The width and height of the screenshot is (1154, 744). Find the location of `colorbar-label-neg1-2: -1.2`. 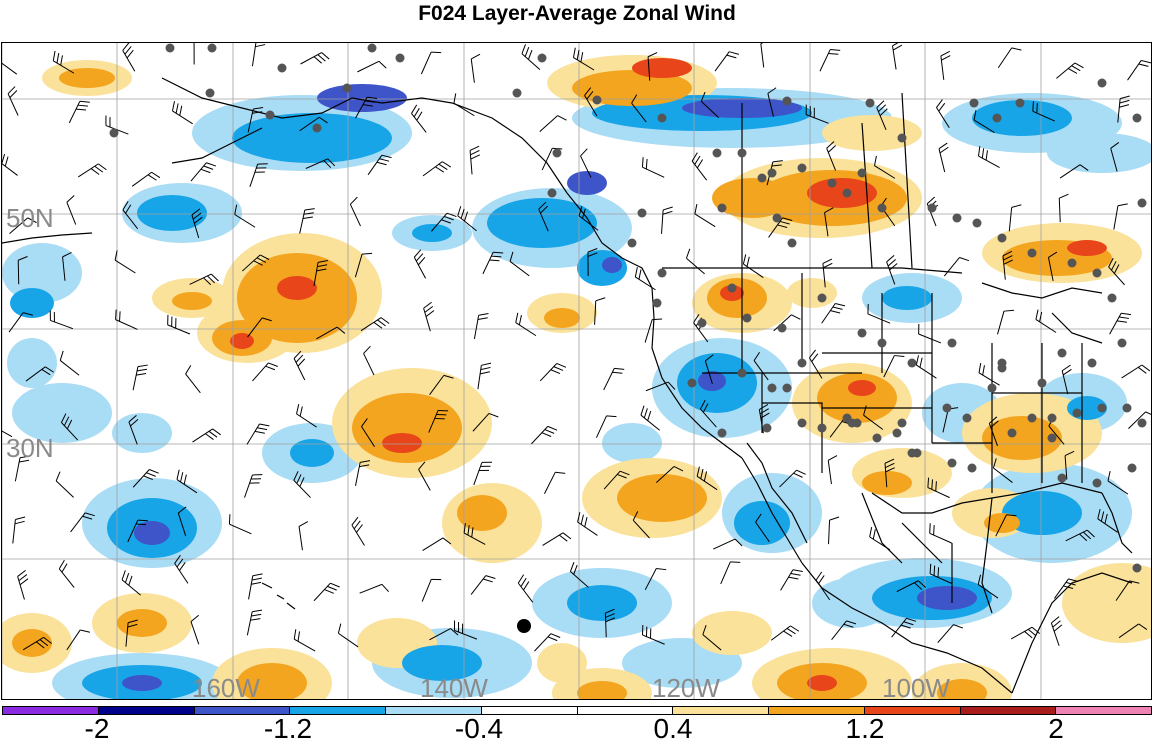

colorbar-label-neg1-2: -1.2 is located at coordinates (288, 729).